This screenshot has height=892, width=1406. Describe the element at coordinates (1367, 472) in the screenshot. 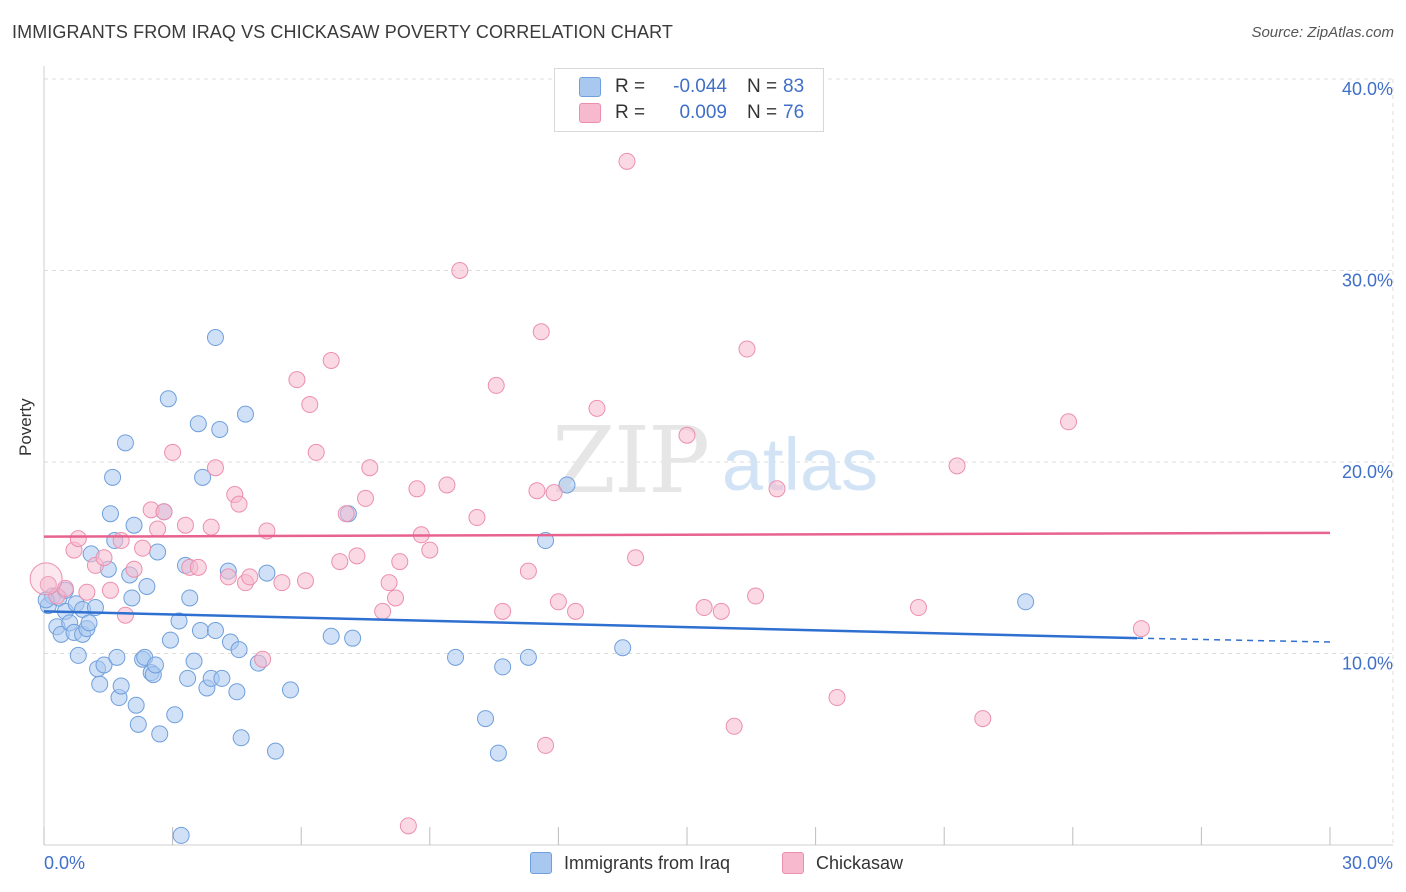

I see `y-tick-label: 20.0%` at that location.